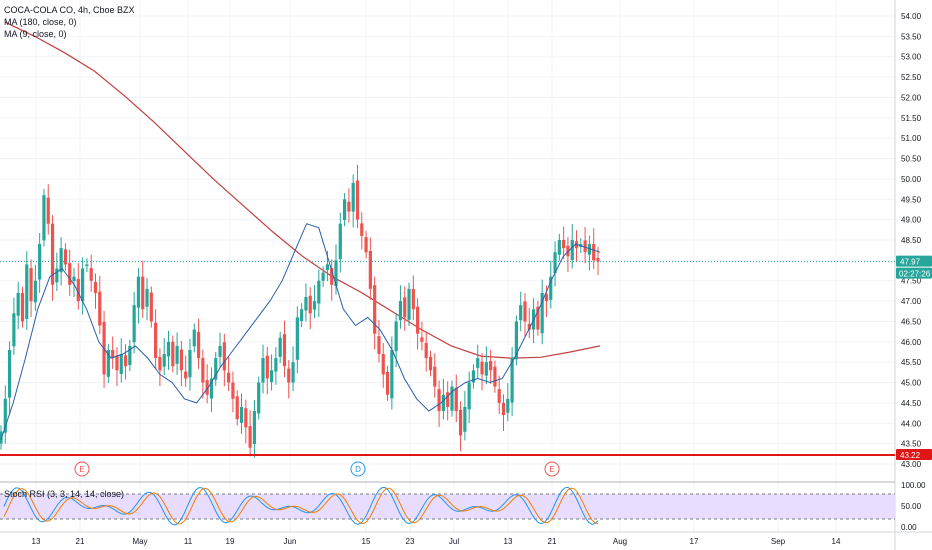 Image resolution: width=932 pixels, height=550 pixels. What do you see at coordinates (911, 321) in the screenshot?
I see `y-tick-label: 46.50` at bounding box center [911, 321].